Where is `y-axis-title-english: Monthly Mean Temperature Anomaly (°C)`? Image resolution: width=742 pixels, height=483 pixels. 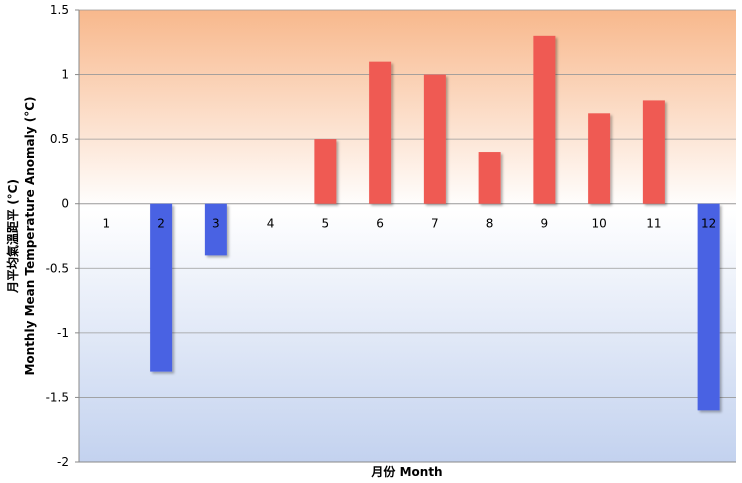 y-axis-title-english: Monthly Mean Temperature Anomaly (°C) is located at coordinates (30, 235).